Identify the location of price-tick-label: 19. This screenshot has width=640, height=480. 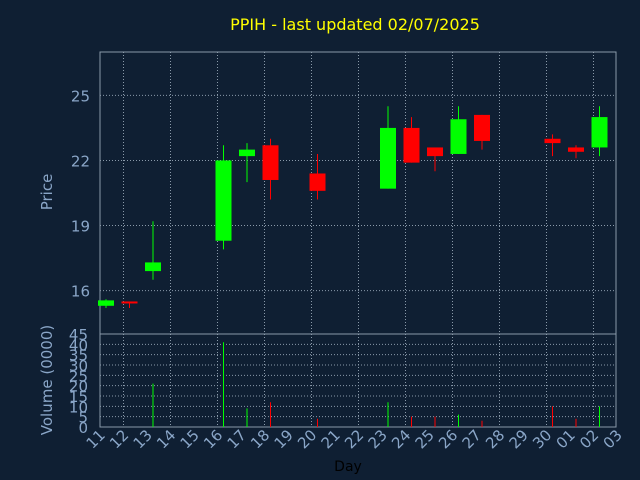
(80, 227).